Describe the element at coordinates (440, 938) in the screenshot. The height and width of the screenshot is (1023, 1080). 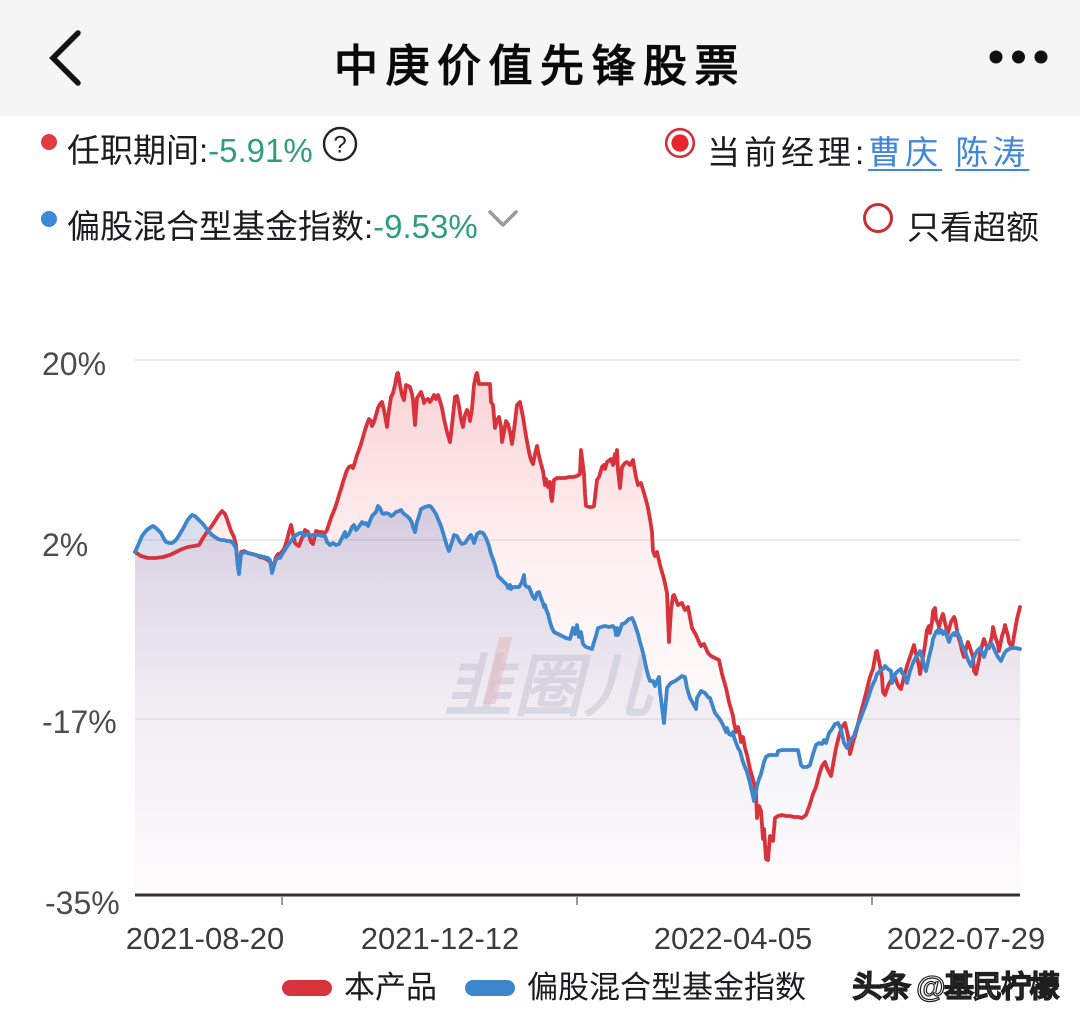
I see `svg-text: 2021-12-12` at that location.